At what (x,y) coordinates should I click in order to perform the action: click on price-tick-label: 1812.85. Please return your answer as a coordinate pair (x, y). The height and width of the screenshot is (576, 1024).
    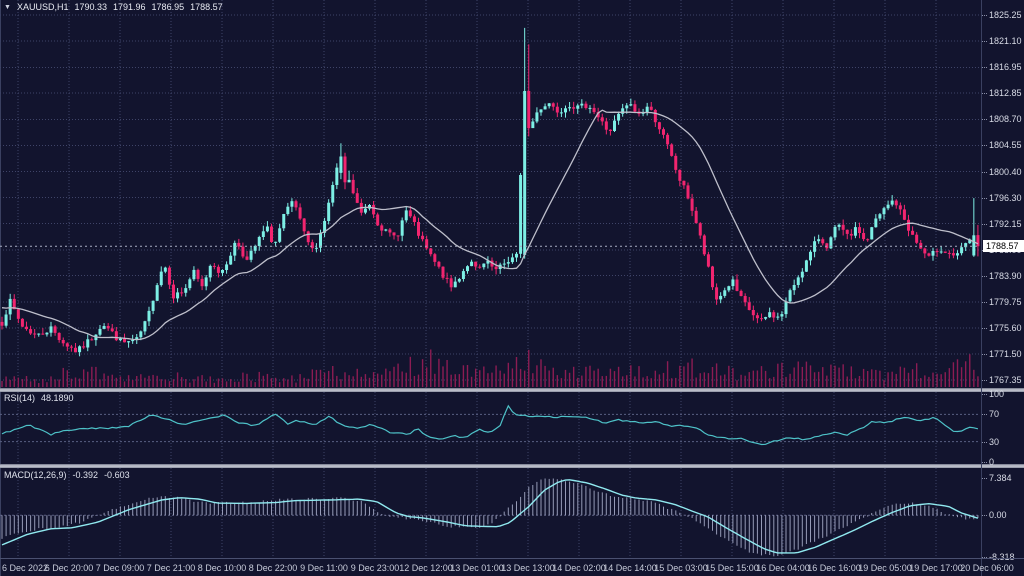
    Looking at the image, I should click on (1005, 93).